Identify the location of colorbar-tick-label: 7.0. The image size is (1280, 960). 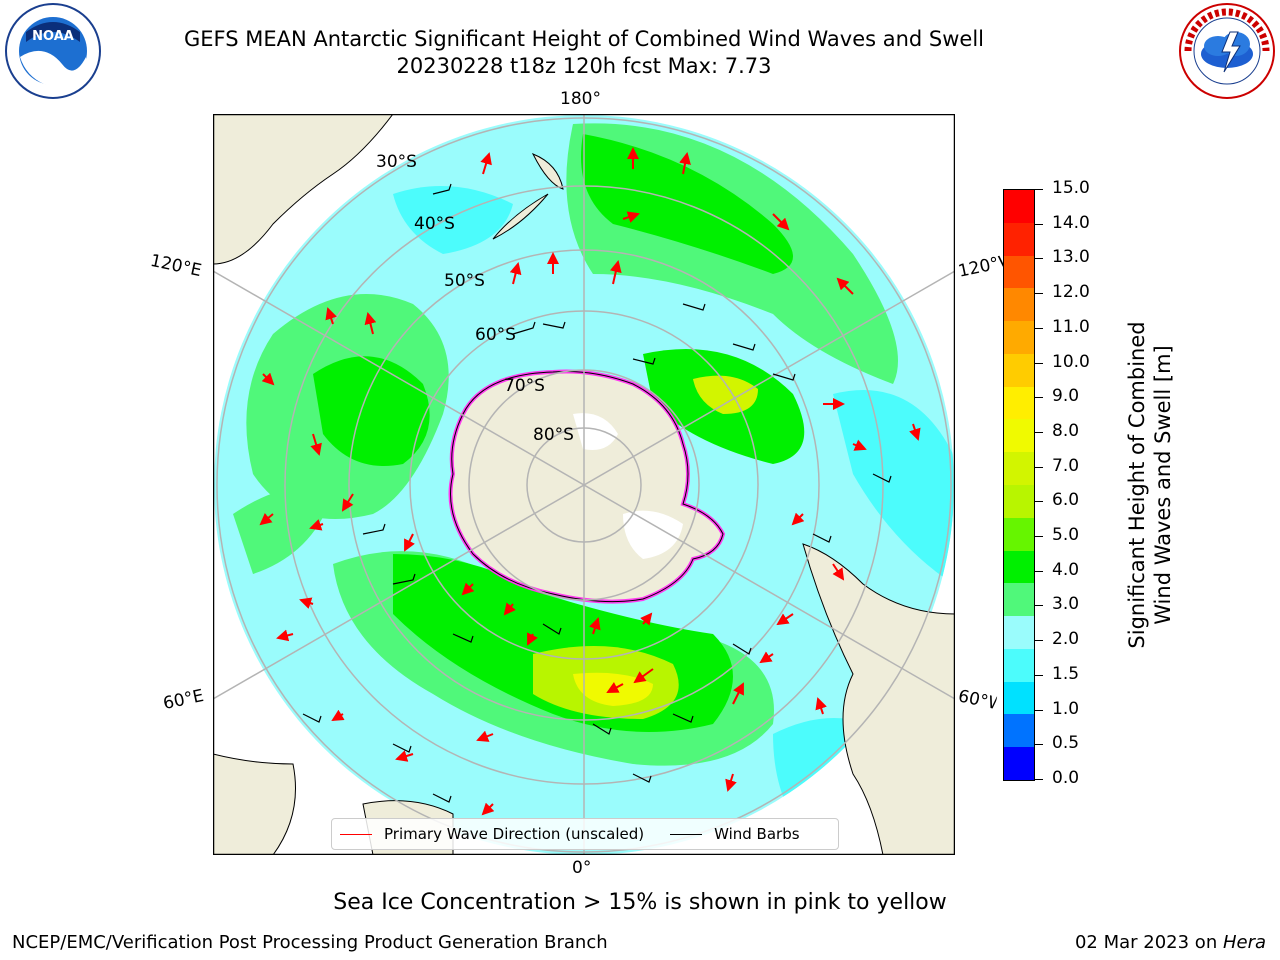
(1066, 466).